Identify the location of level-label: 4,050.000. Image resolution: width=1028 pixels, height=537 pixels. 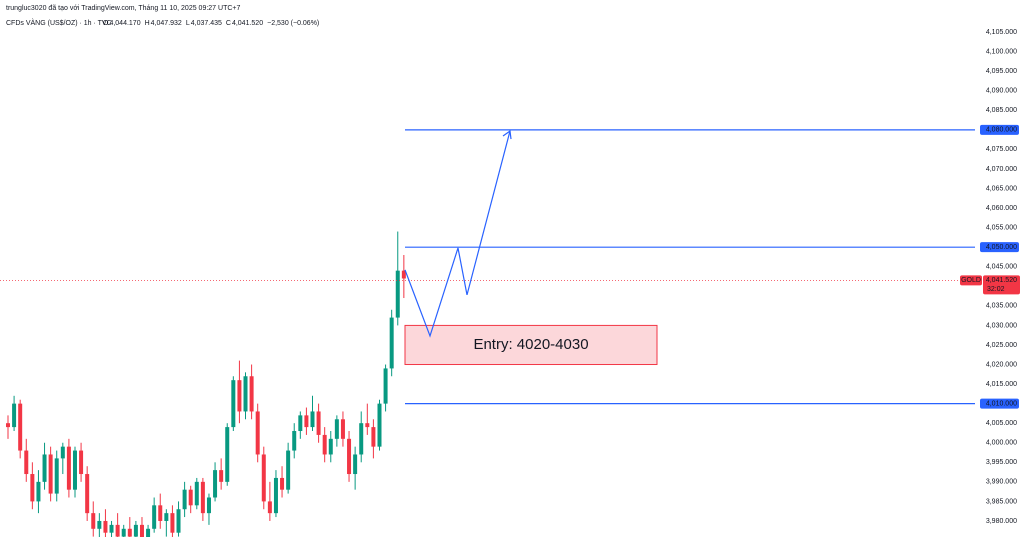
(1001, 247).